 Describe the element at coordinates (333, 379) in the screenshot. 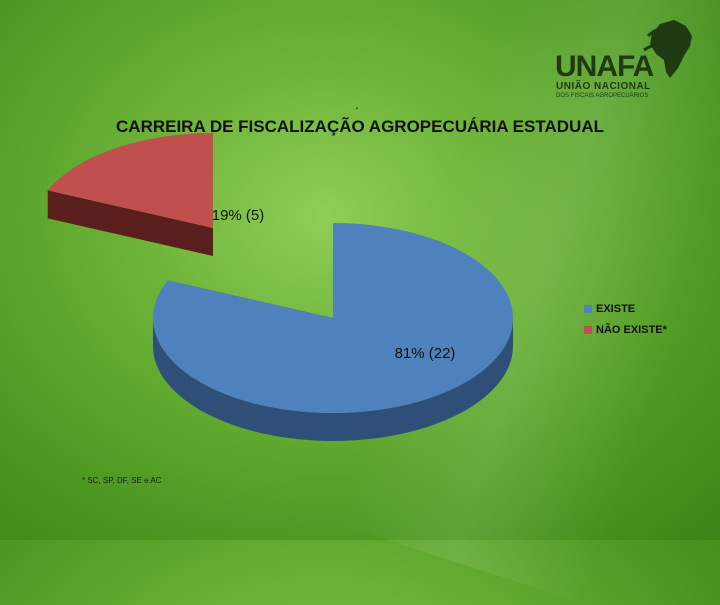

I see `pie-slice-side` at that location.